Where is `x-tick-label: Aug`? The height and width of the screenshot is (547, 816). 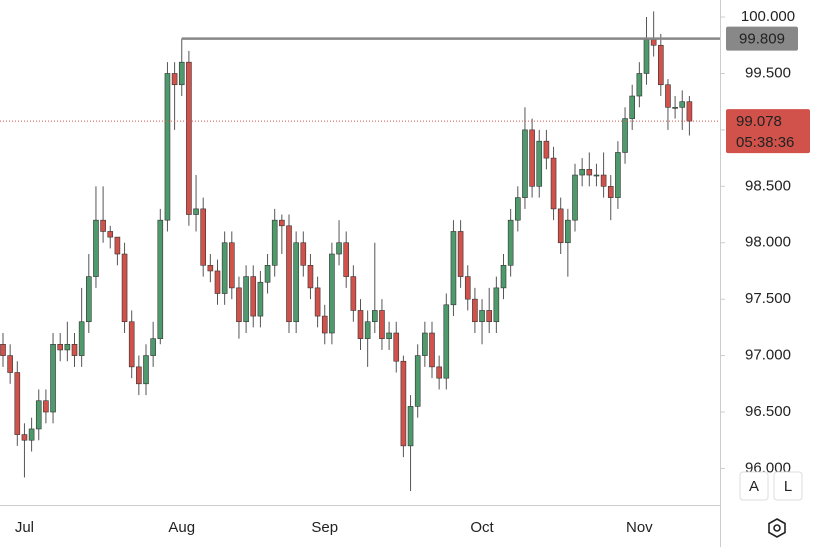 x-tick-label: Aug is located at coordinates (181, 527).